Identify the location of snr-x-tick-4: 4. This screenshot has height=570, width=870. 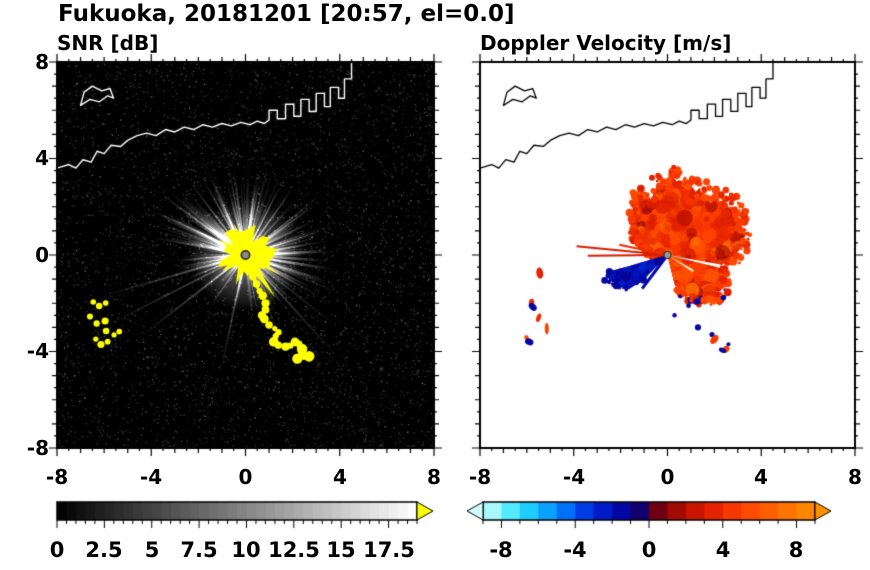
(340, 477).